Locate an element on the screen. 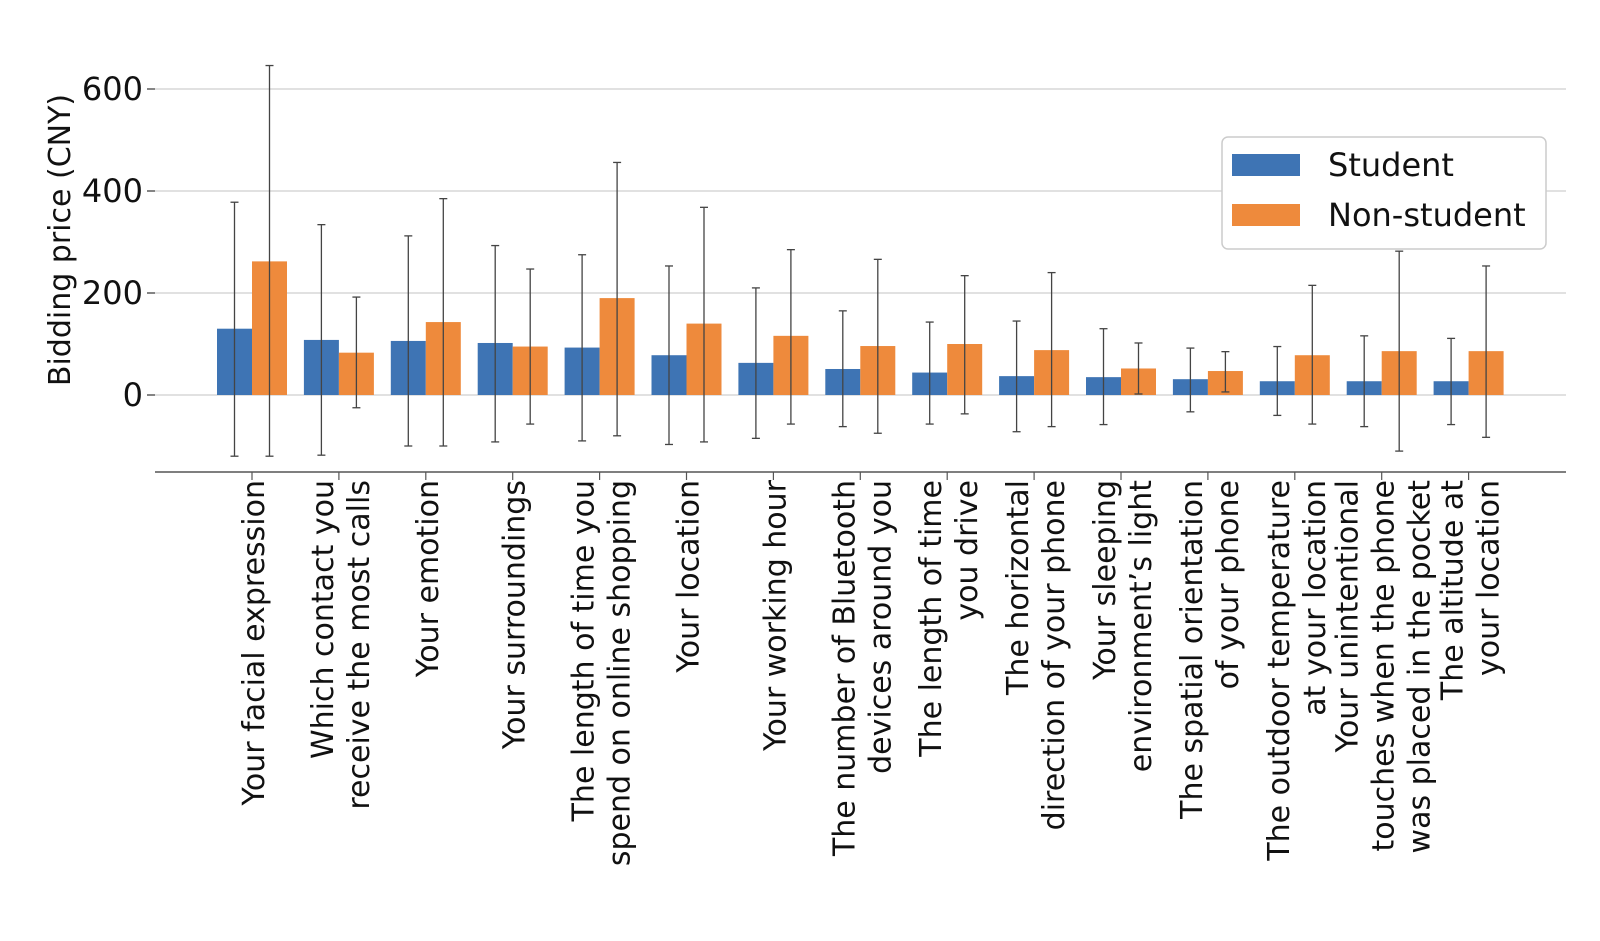 Image resolution: width=1600 pixels, height=941 pixels. x-tick-label-line: of your phone is located at coordinates (1228, 584).